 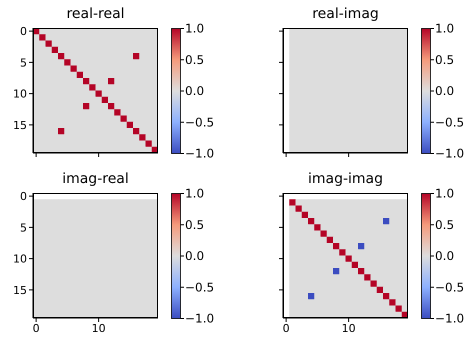 What do you see at coordinates (95, 179) in the screenshot?
I see `chart-title: imag-real` at bounding box center [95, 179].